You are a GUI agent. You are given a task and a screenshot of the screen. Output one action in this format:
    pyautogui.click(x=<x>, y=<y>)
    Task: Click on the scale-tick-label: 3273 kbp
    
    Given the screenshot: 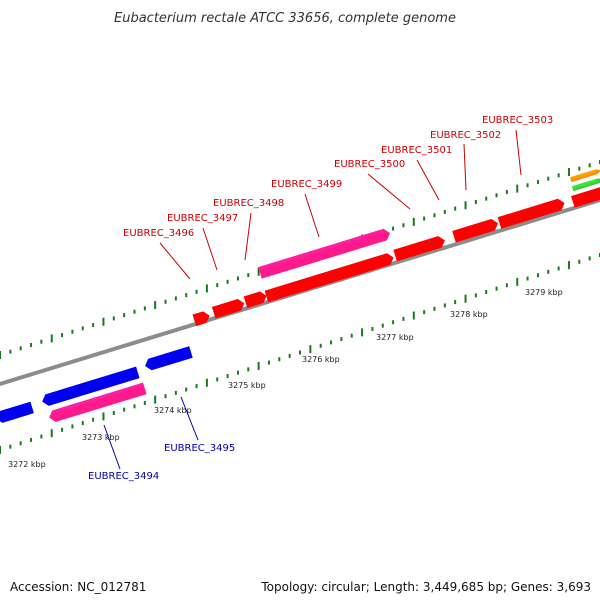 What is the action you would take?
    pyautogui.click(x=101, y=437)
    